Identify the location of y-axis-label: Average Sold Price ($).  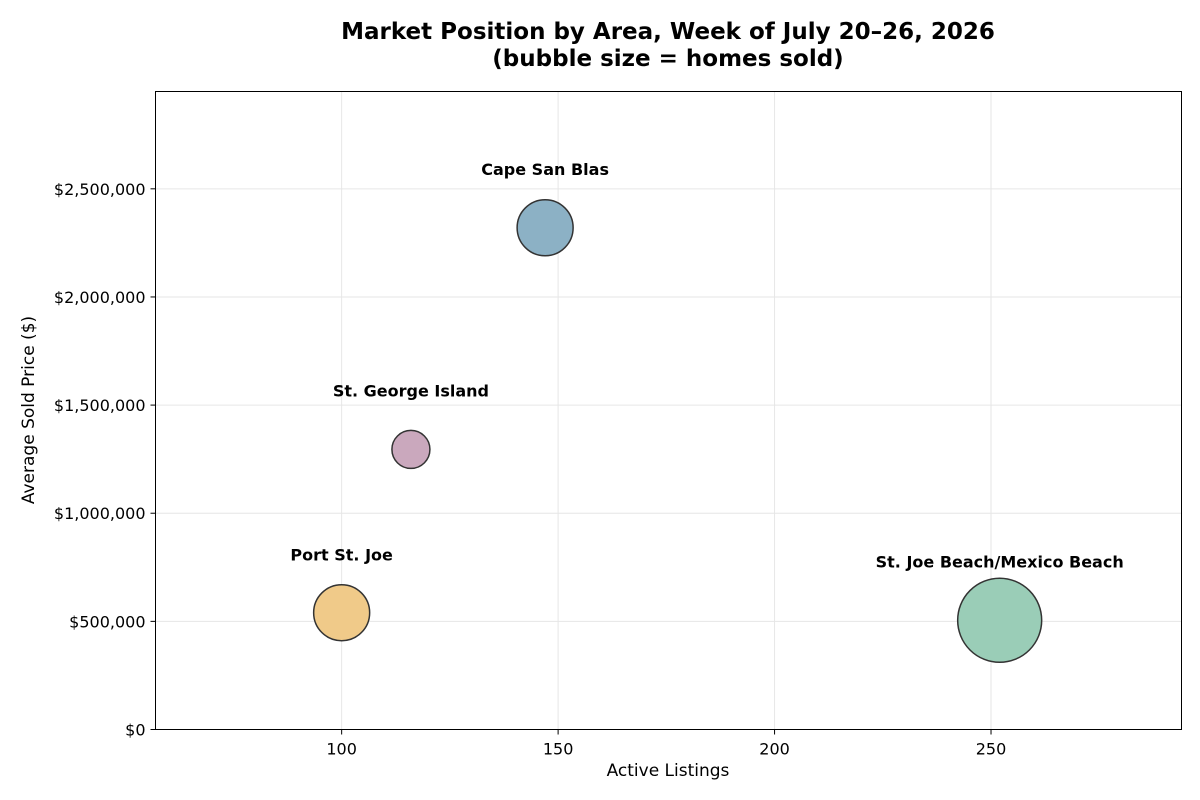
(29, 410).